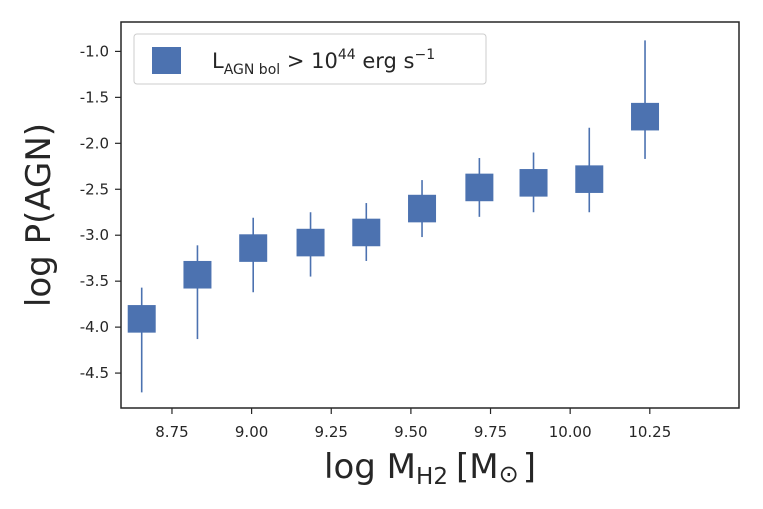 The width and height of the screenshot is (763, 509). Describe the element at coordinates (570, 432) in the screenshot. I see `x-tick-label: 10.00` at that location.